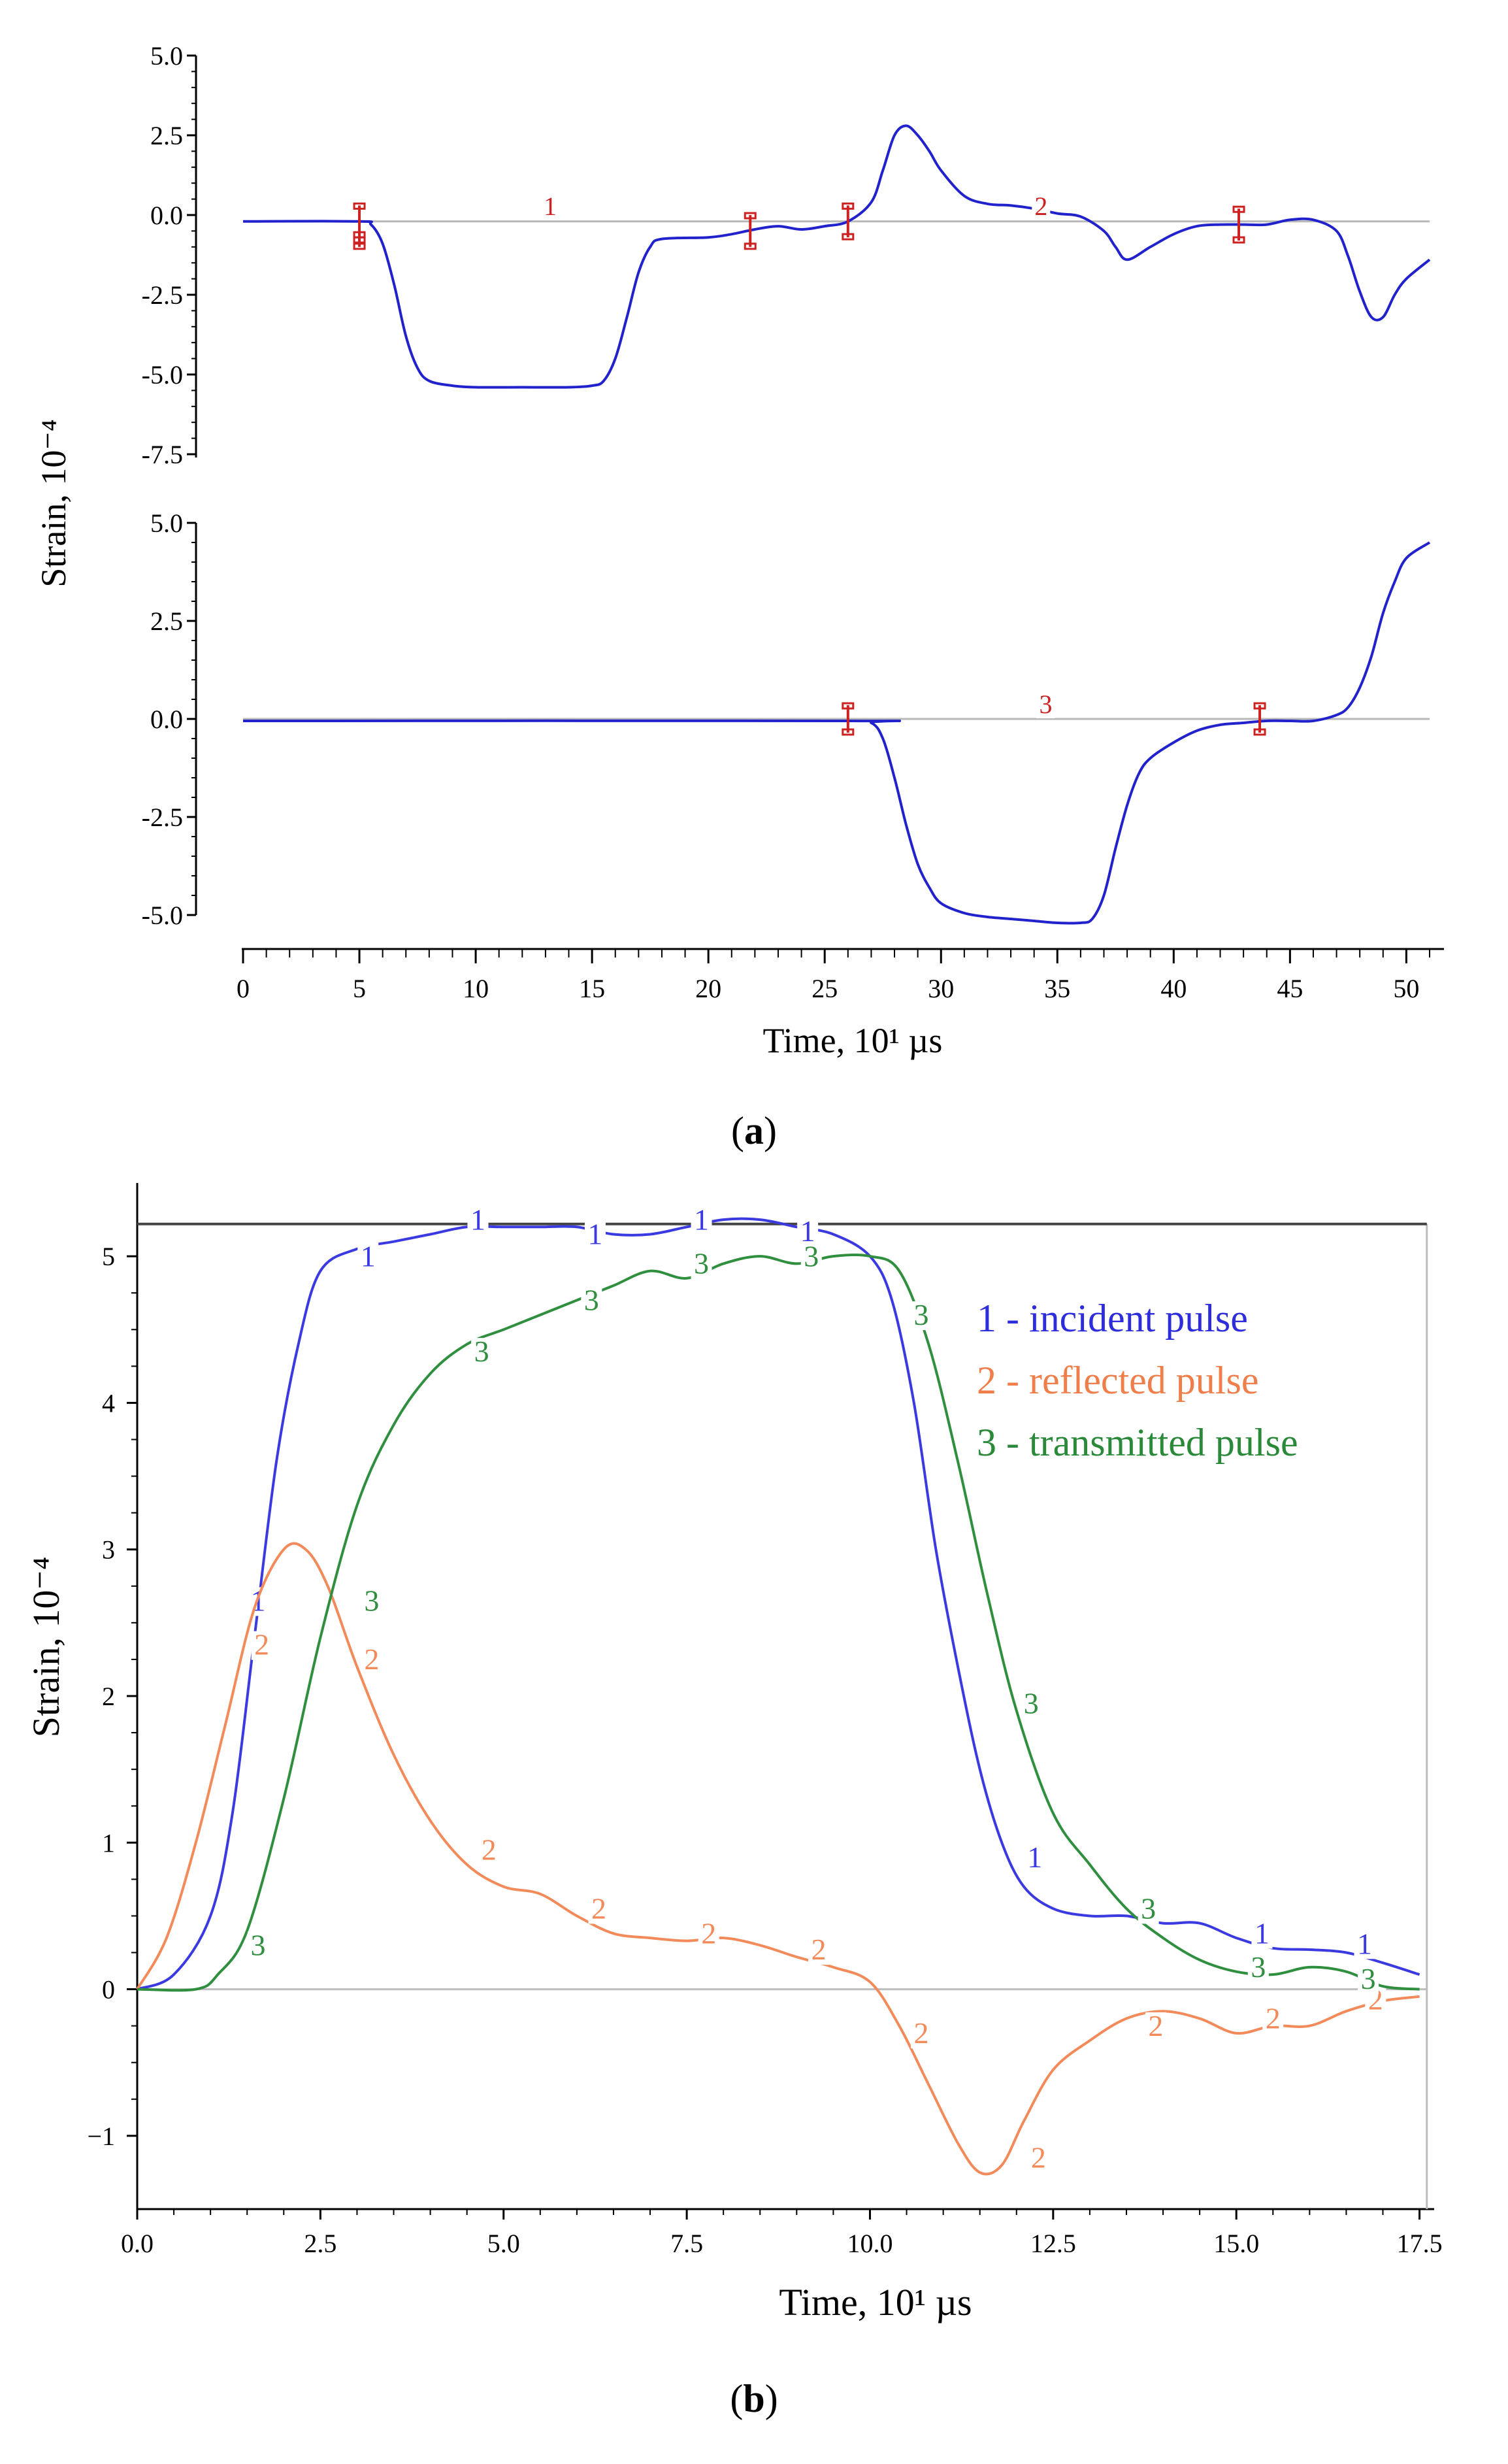  I want to click on y-tick-label: 5.0, so click(167, 56).